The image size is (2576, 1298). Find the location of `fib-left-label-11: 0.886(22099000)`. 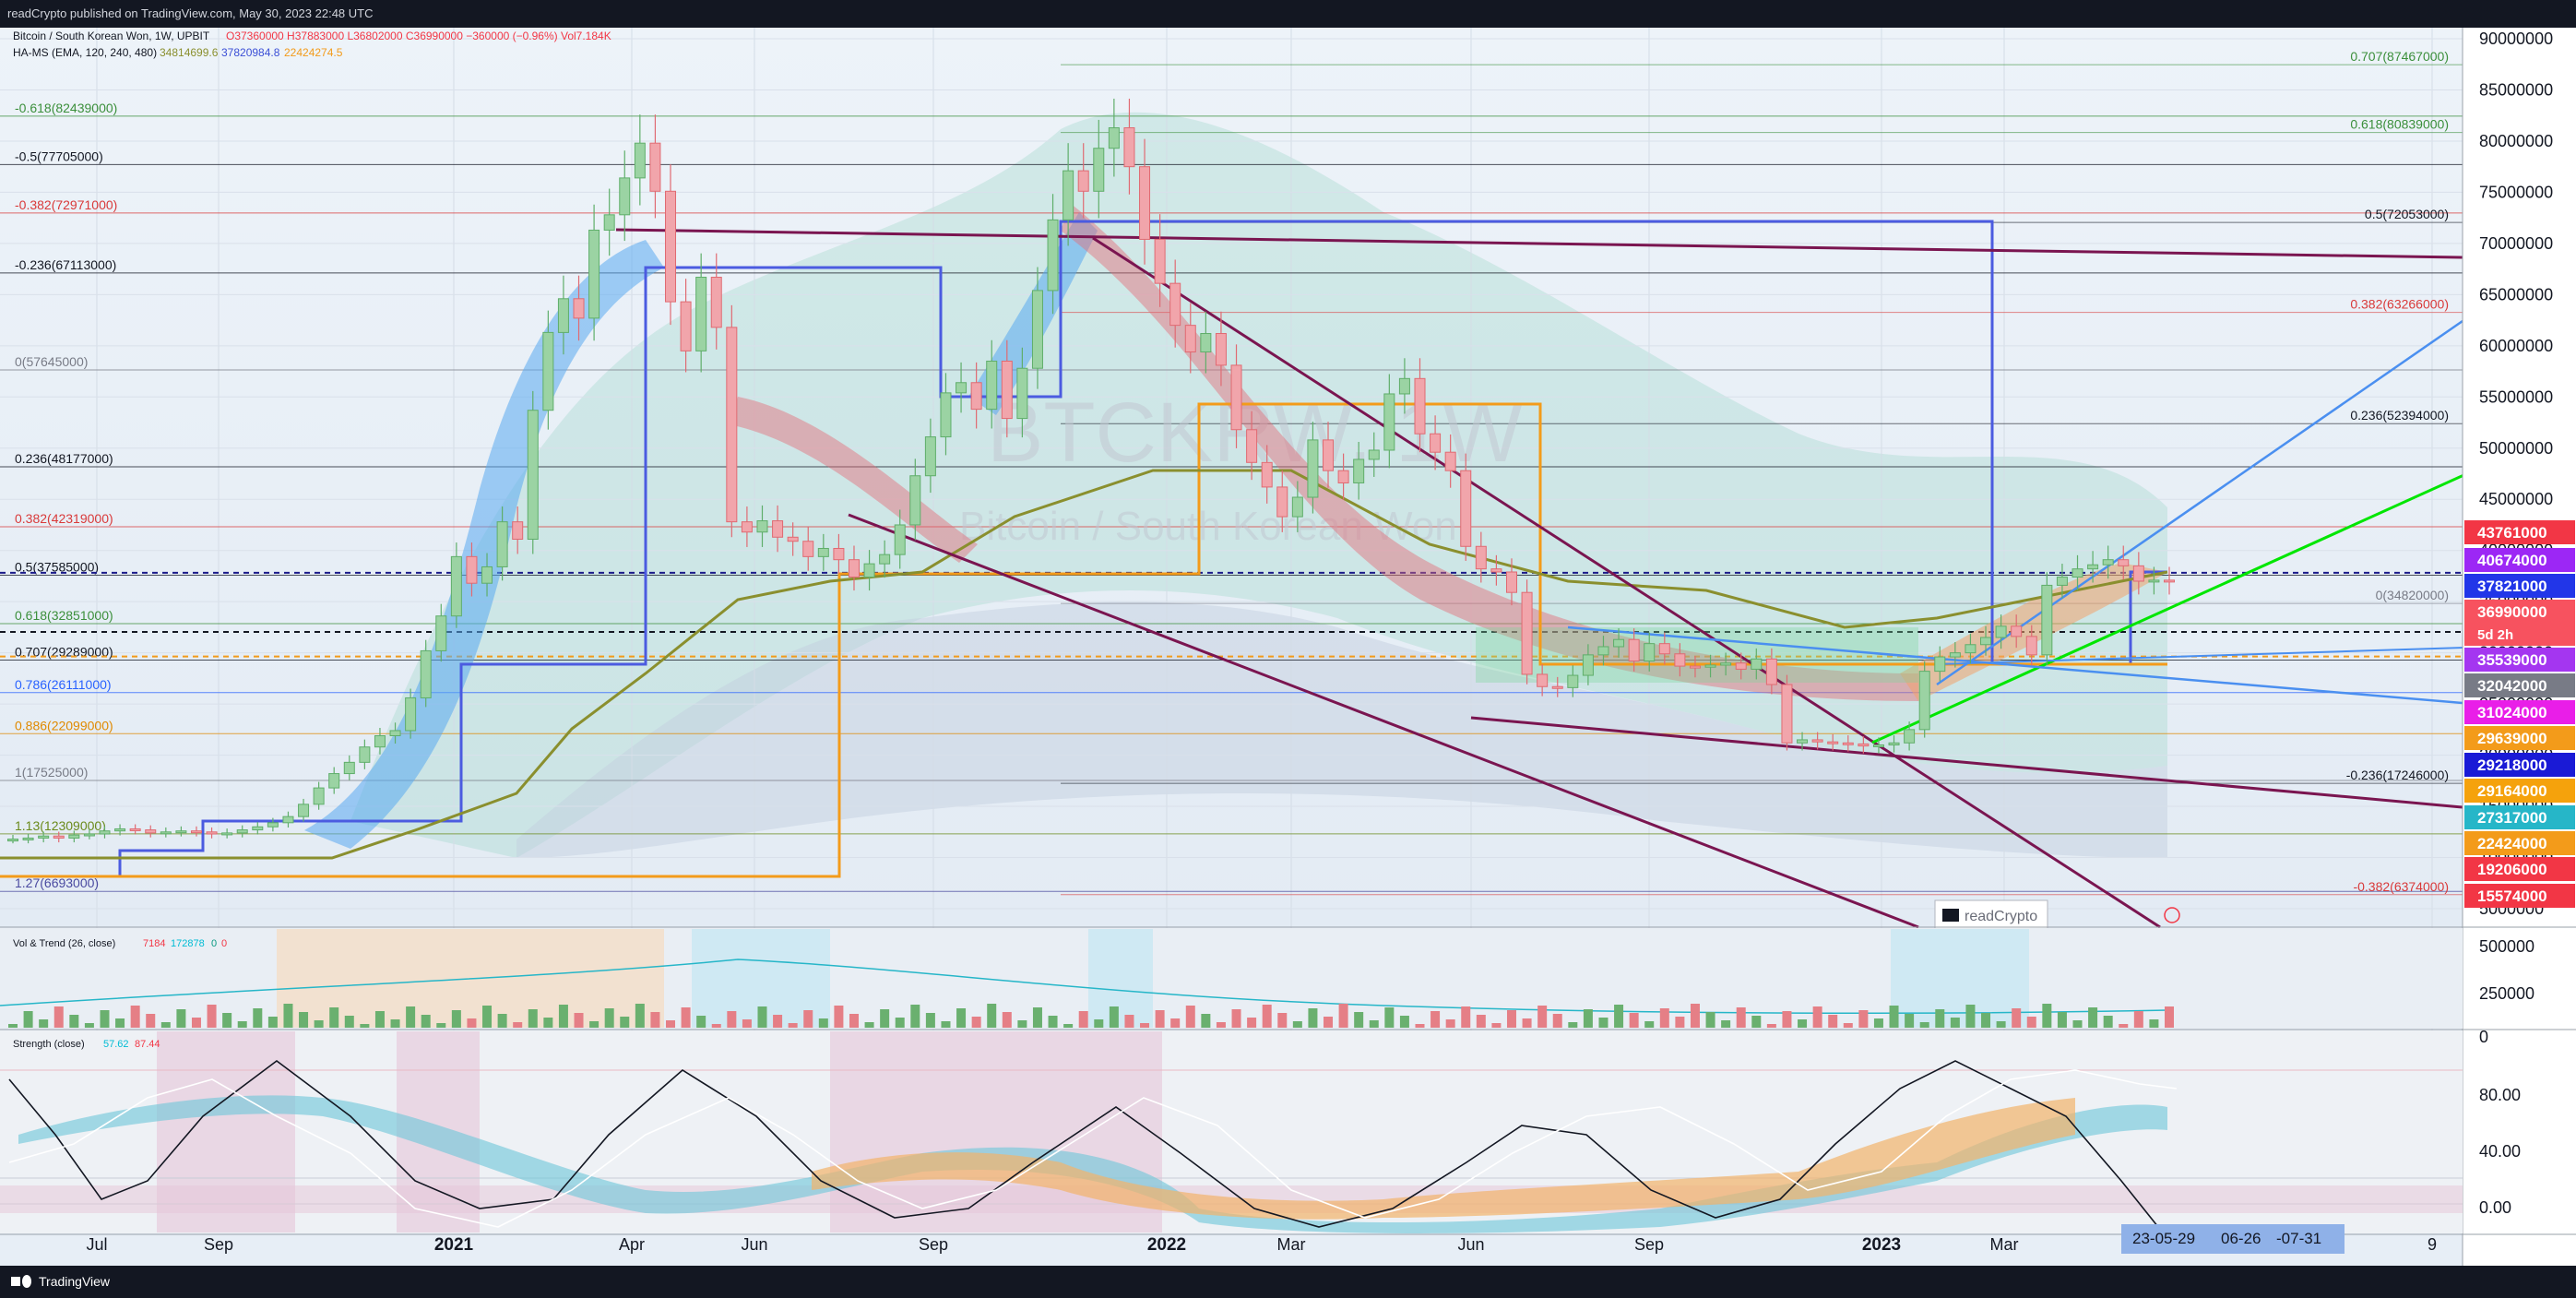

fib-left-label-11: 0.886(22099000) is located at coordinates (64, 725).